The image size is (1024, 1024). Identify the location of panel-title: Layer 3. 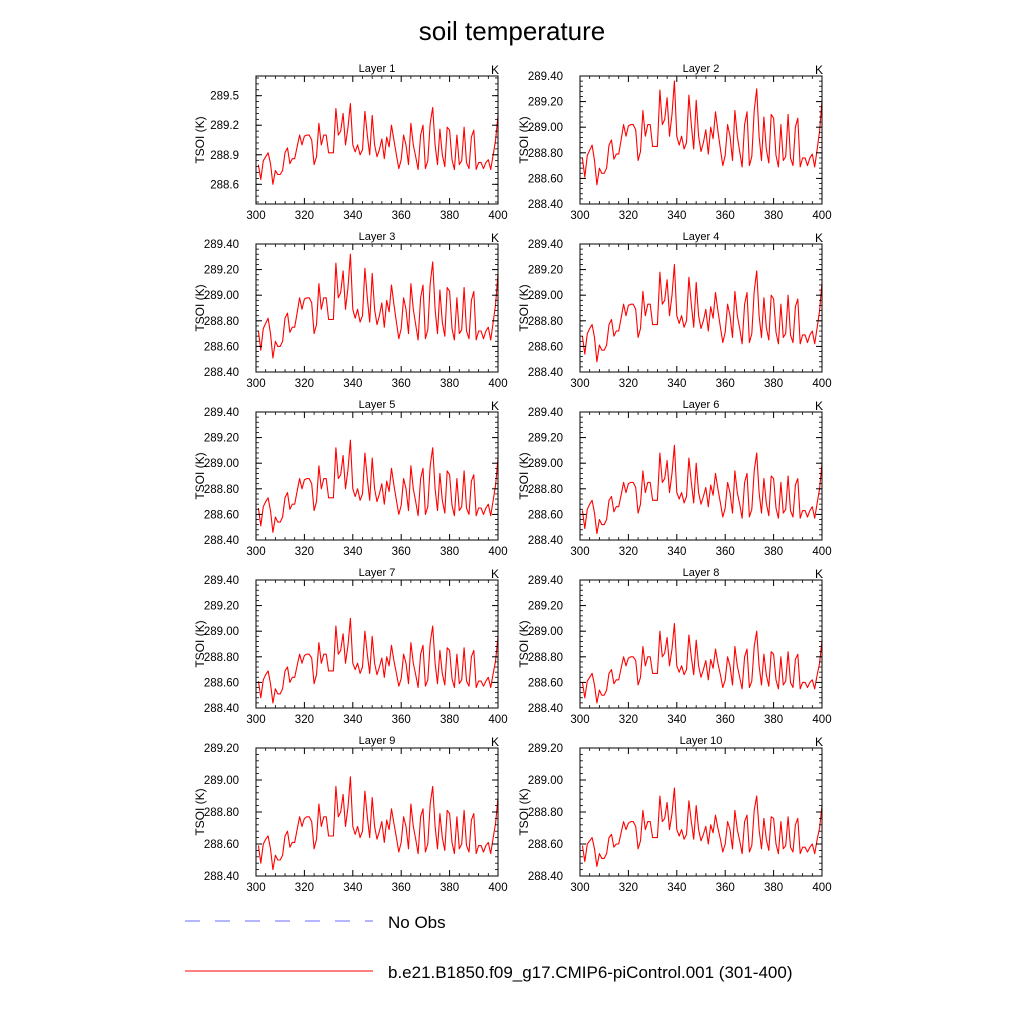
(377, 237).